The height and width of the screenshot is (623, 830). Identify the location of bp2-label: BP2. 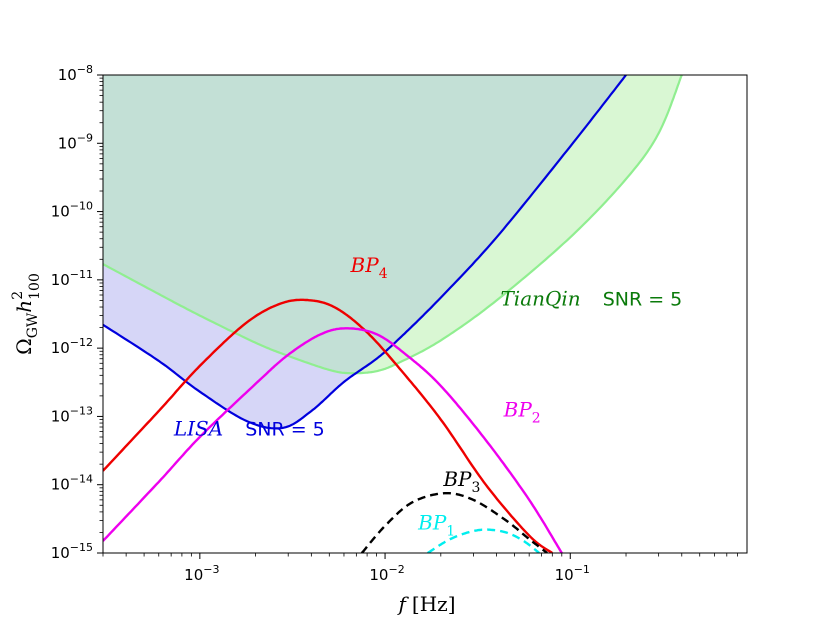
(522, 411).